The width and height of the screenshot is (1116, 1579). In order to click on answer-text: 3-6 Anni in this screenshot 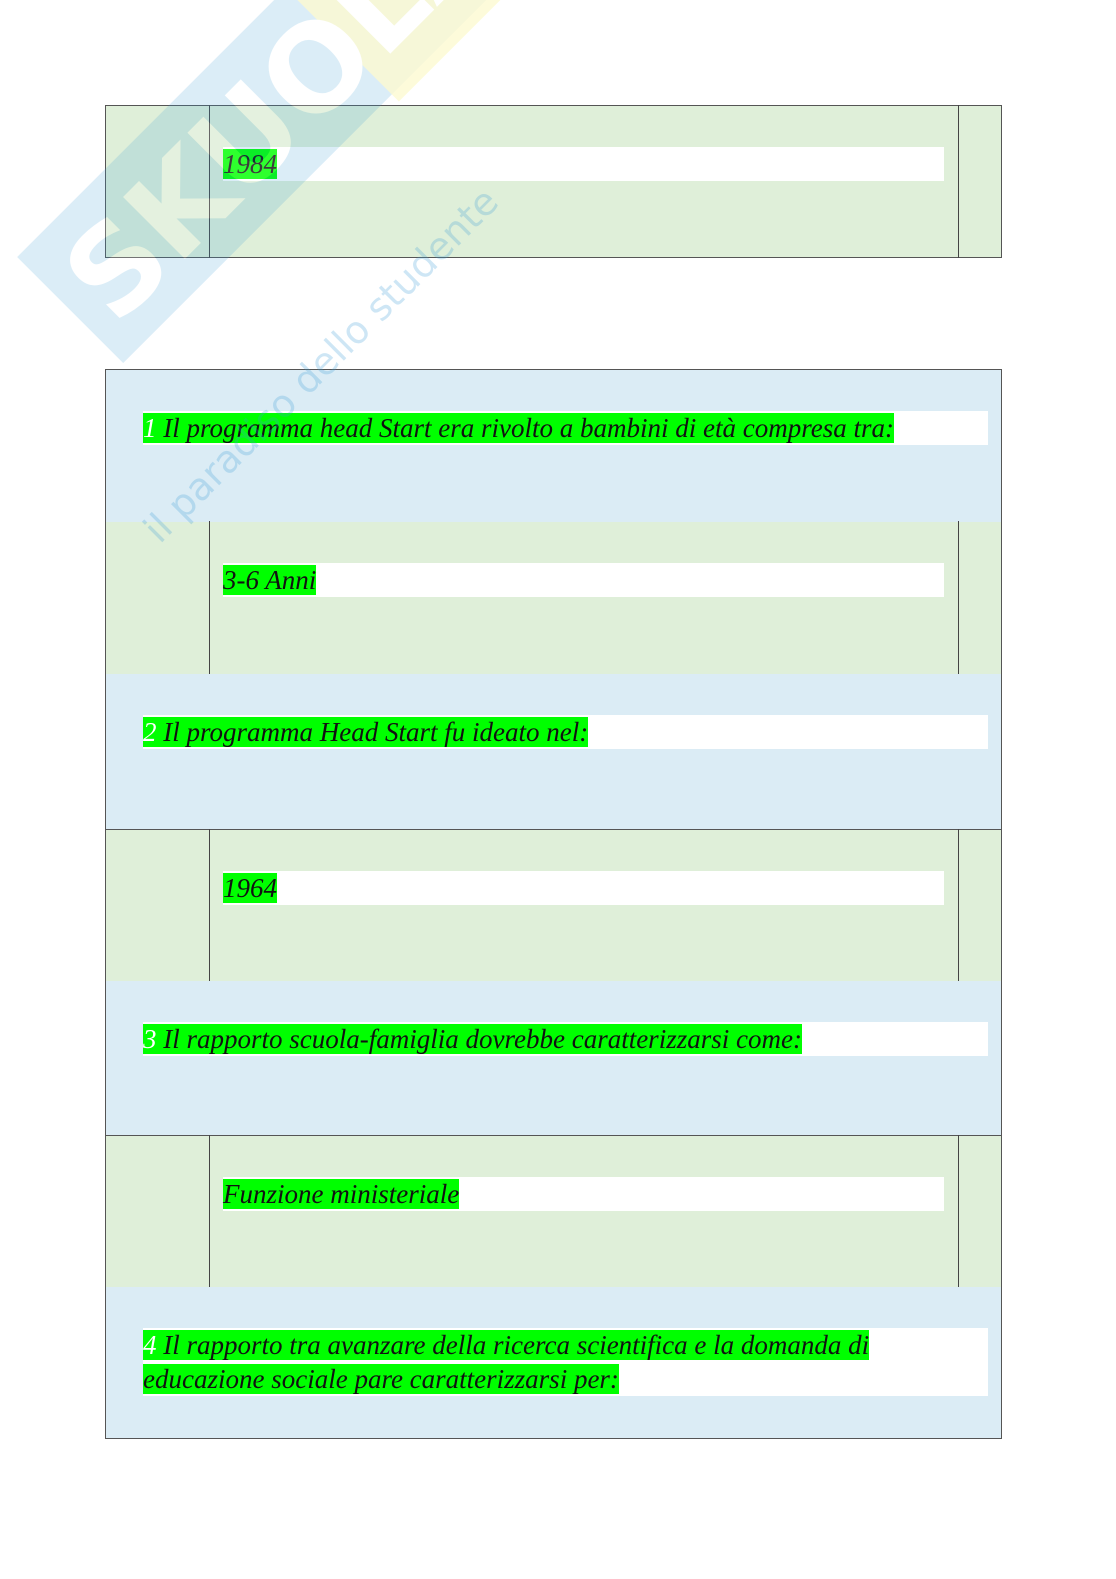, I will do `click(270, 580)`.